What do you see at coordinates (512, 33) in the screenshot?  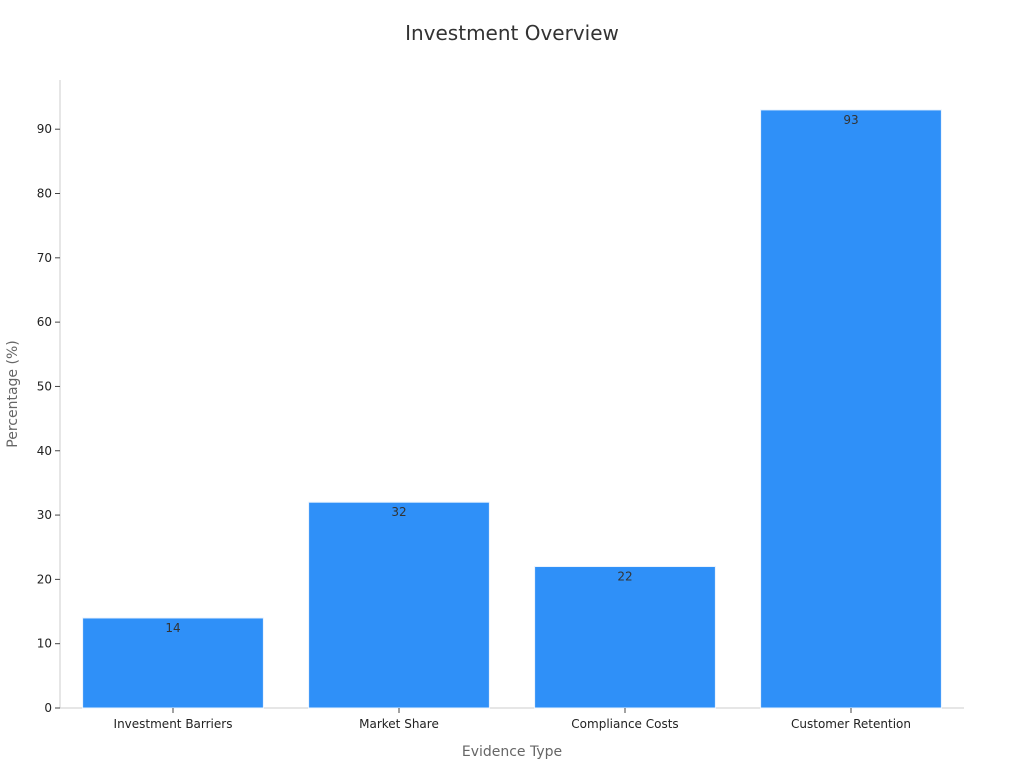 I see `chart-title: Investment Overview` at bounding box center [512, 33].